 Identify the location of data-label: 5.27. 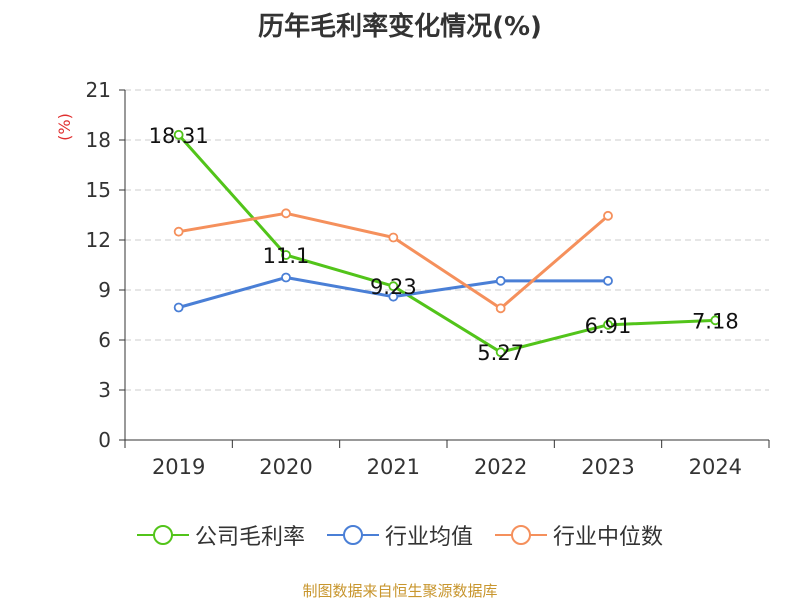
(500, 353).